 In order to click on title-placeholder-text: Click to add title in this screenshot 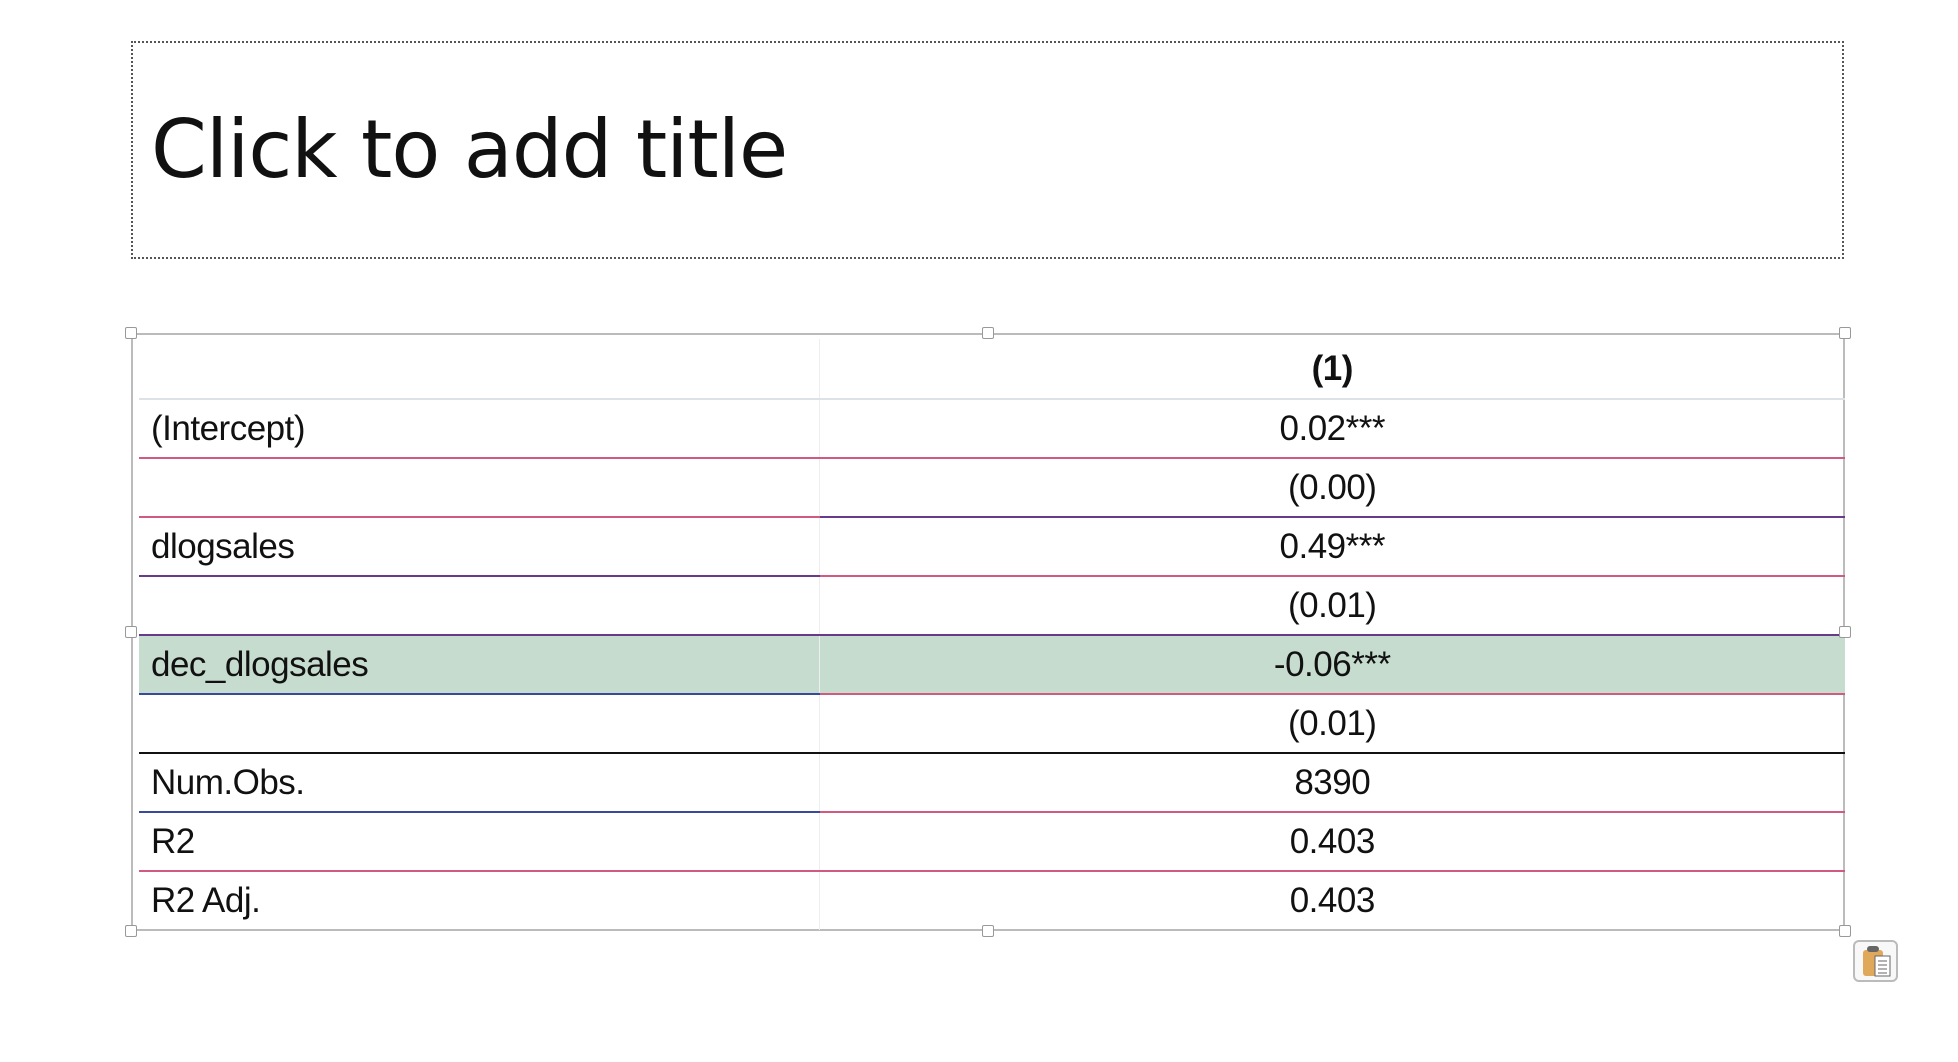, I will do `click(469, 149)`.